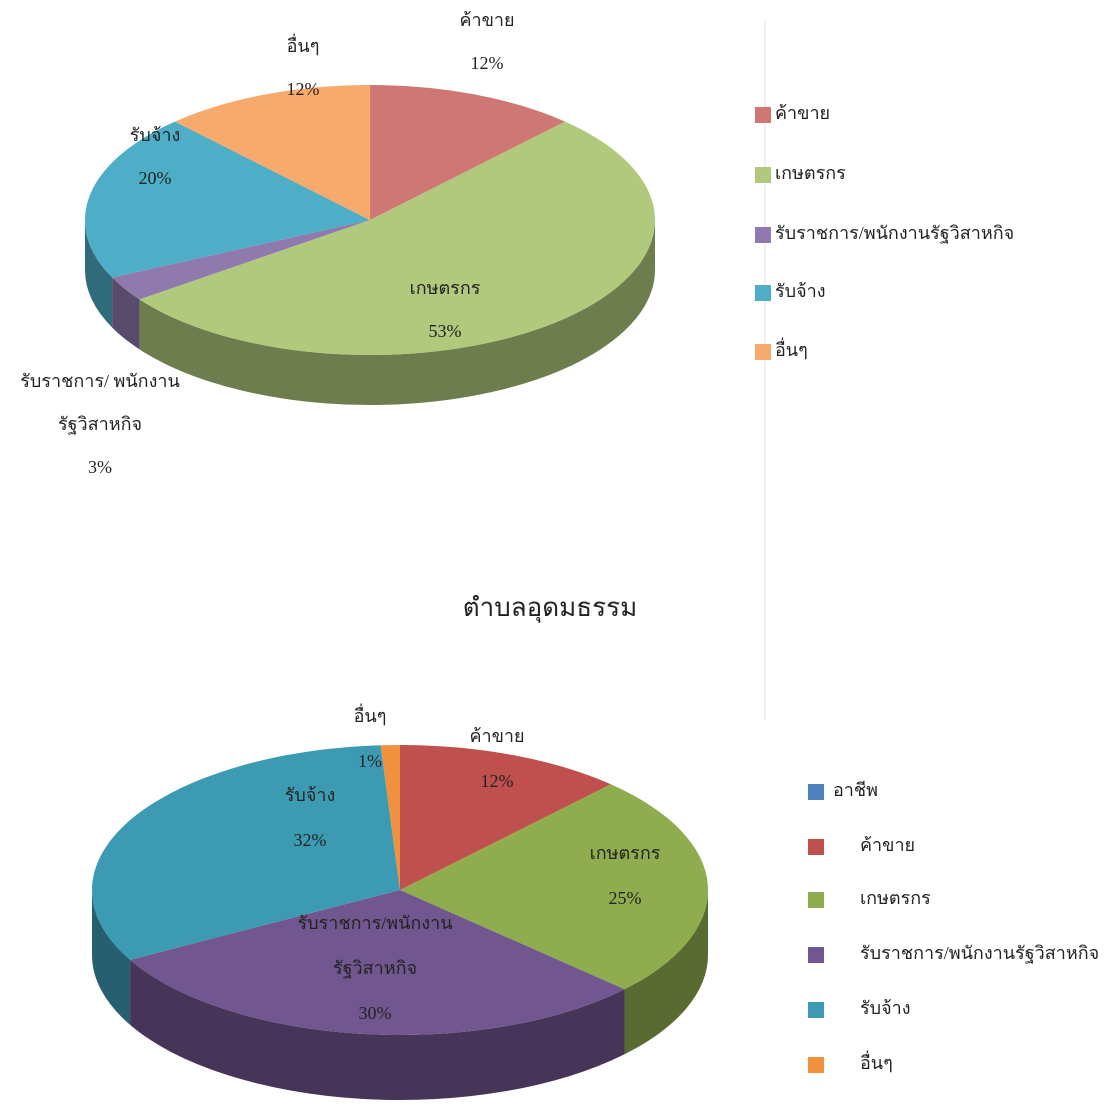 This screenshot has height=1108, width=1117. I want to click on value-label: 25%, so click(625, 898).